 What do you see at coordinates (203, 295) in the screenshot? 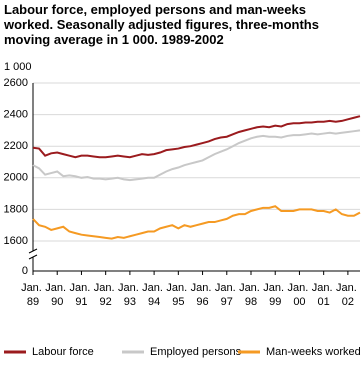
I see `x-tick-label: Jan. 96` at bounding box center [203, 295].